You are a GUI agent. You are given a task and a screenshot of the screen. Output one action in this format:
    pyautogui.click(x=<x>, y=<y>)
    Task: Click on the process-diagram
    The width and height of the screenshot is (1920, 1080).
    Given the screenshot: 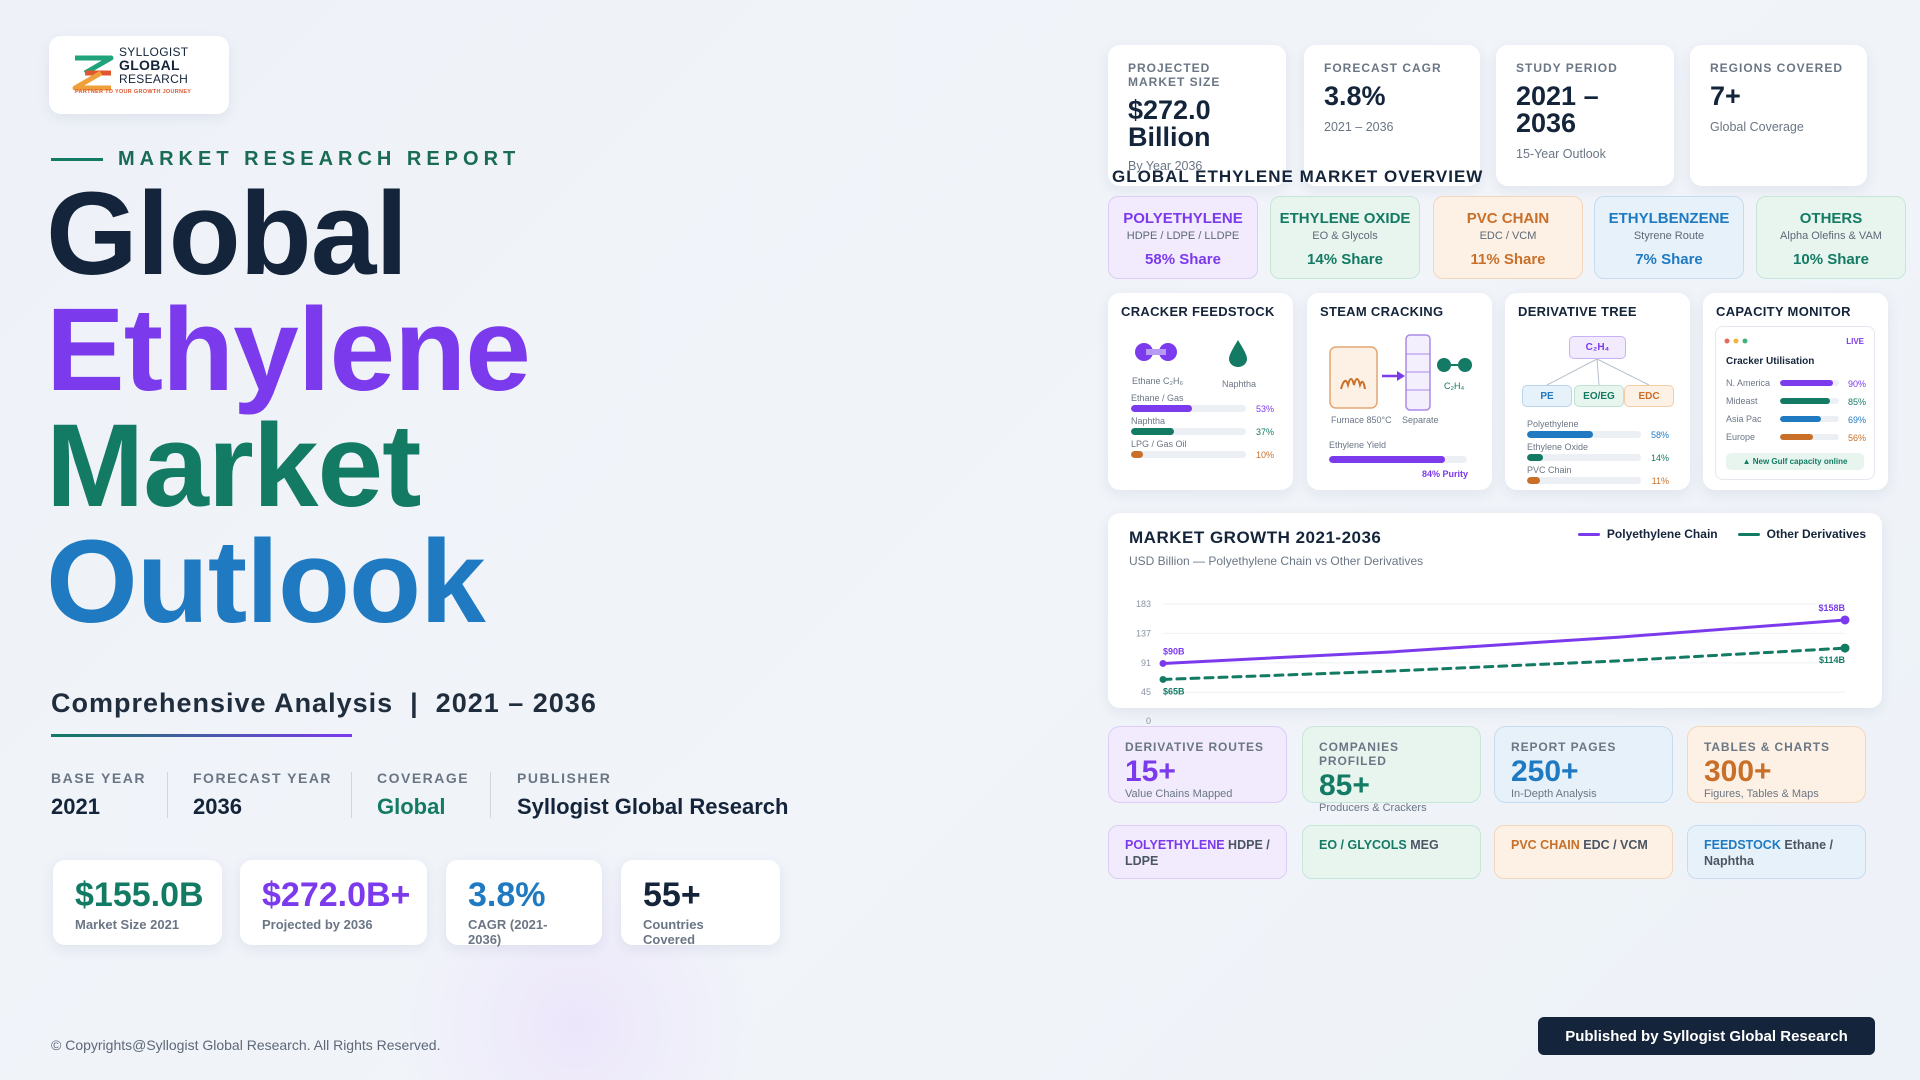 What is the action you would take?
    pyautogui.click(x=1400, y=372)
    